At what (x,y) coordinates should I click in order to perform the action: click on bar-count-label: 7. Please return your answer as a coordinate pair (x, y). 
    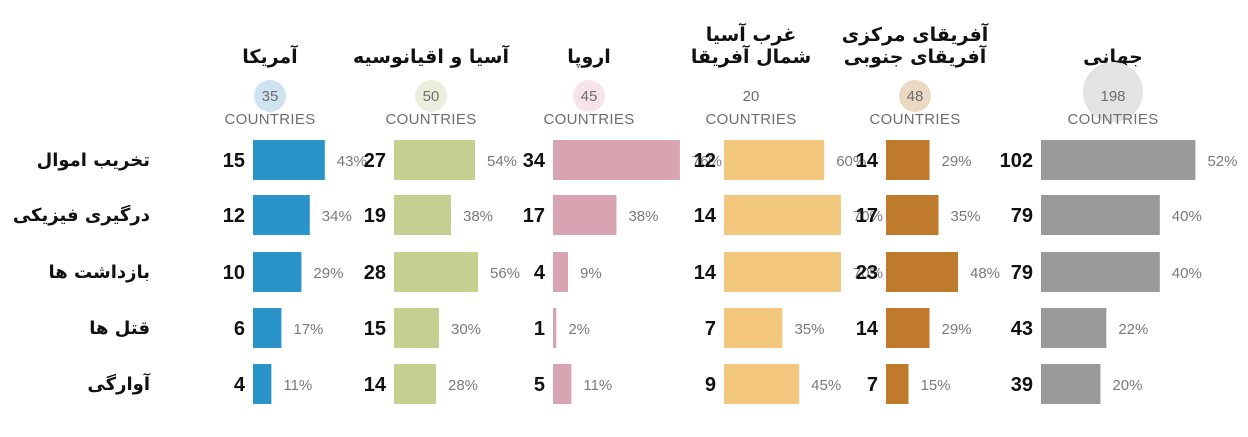
    Looking at the image, I should click on (710, 329).